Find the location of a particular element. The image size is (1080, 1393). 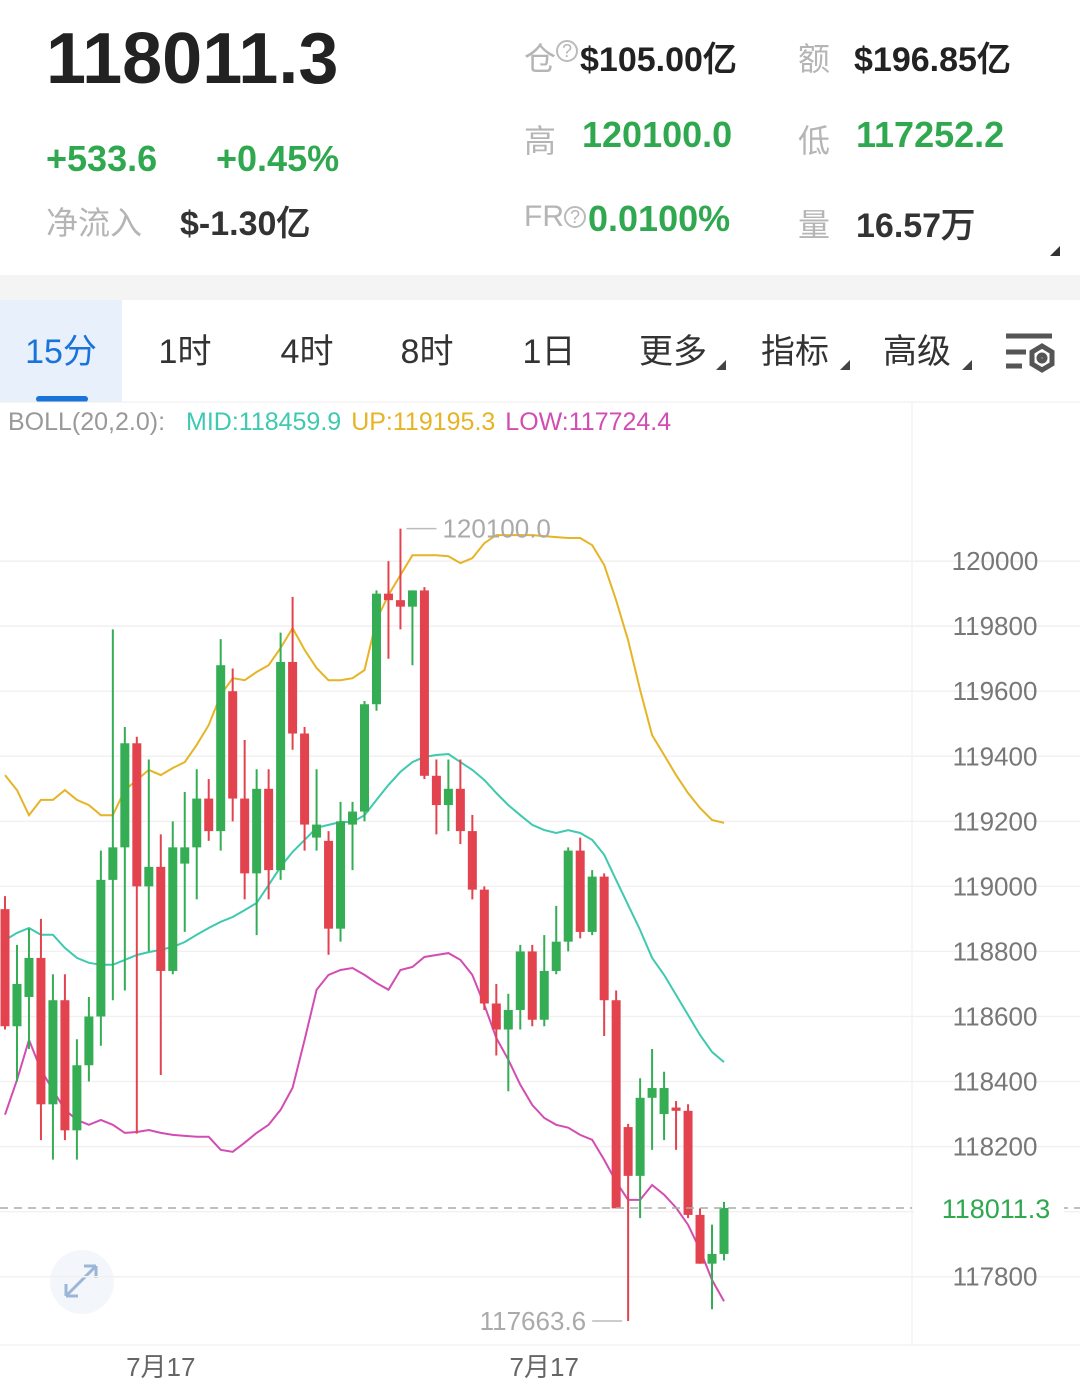

high-annotation: 120100.0 is located at coordinates (496, 529).